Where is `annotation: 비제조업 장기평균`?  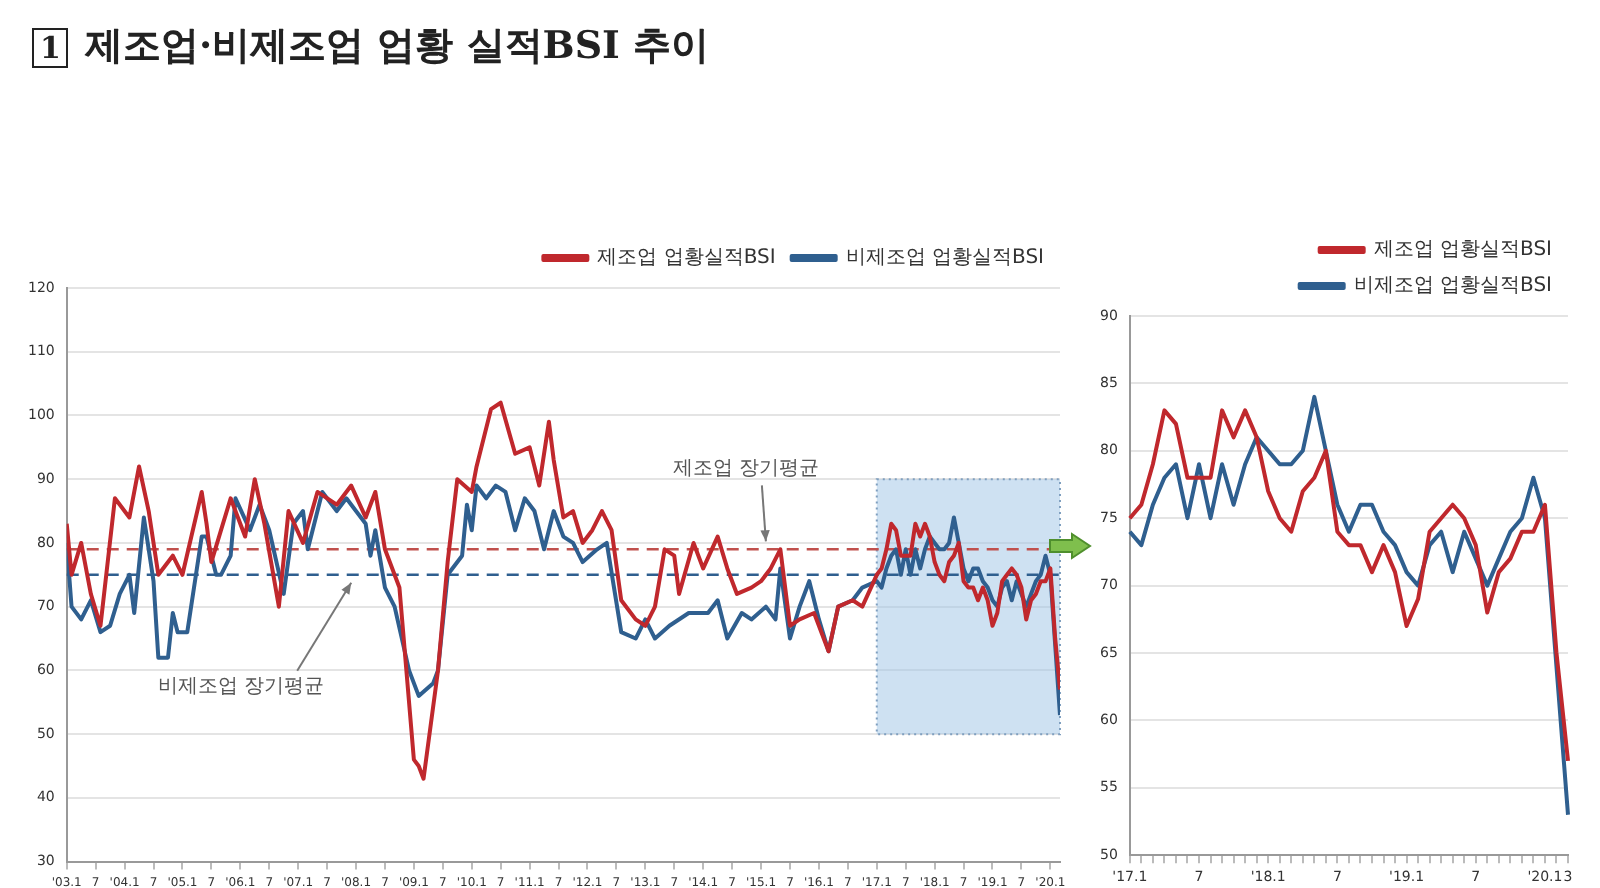
annotation: 비제조업 장기평균 is located at coordinates (241, 686).